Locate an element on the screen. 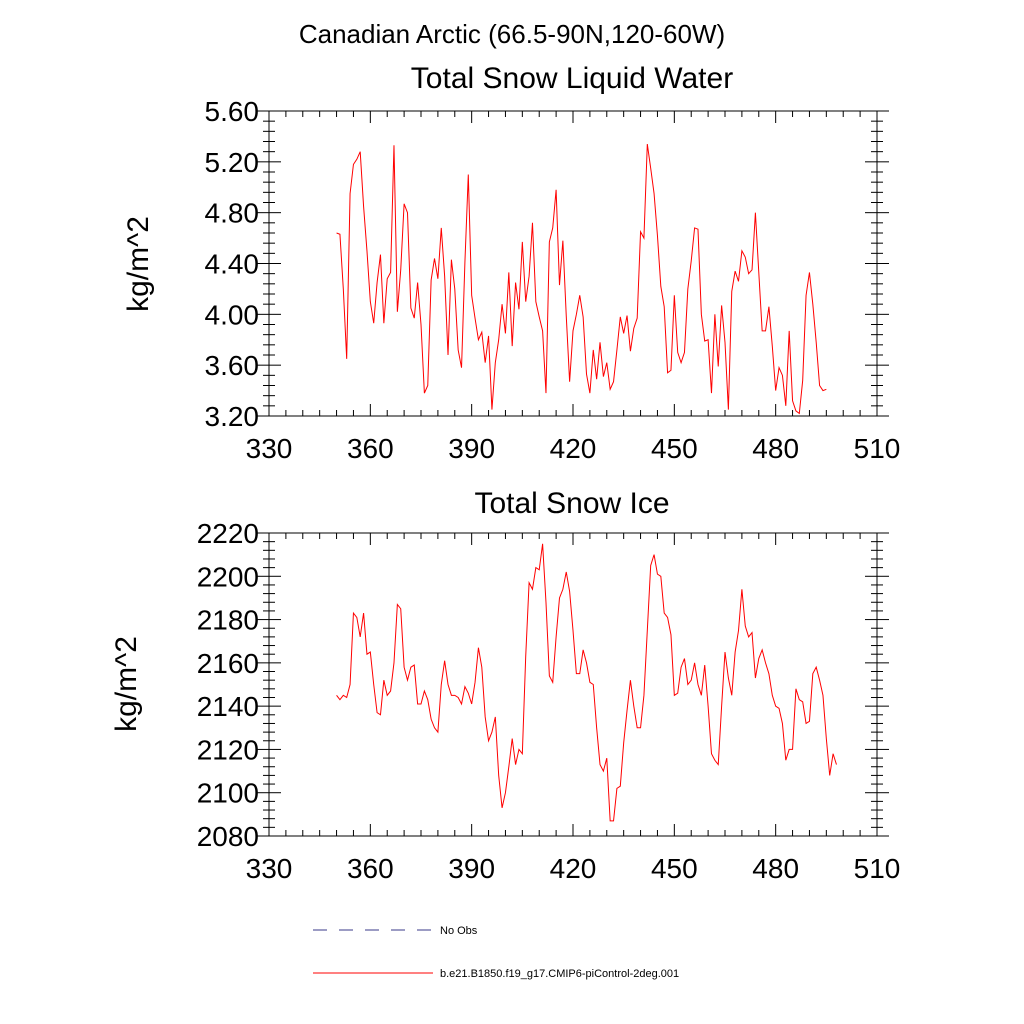 Image resolution: width=1024 pixels, height=1024 pixels. y-tick-label: 4.00 is located at coordinates (232, 314).